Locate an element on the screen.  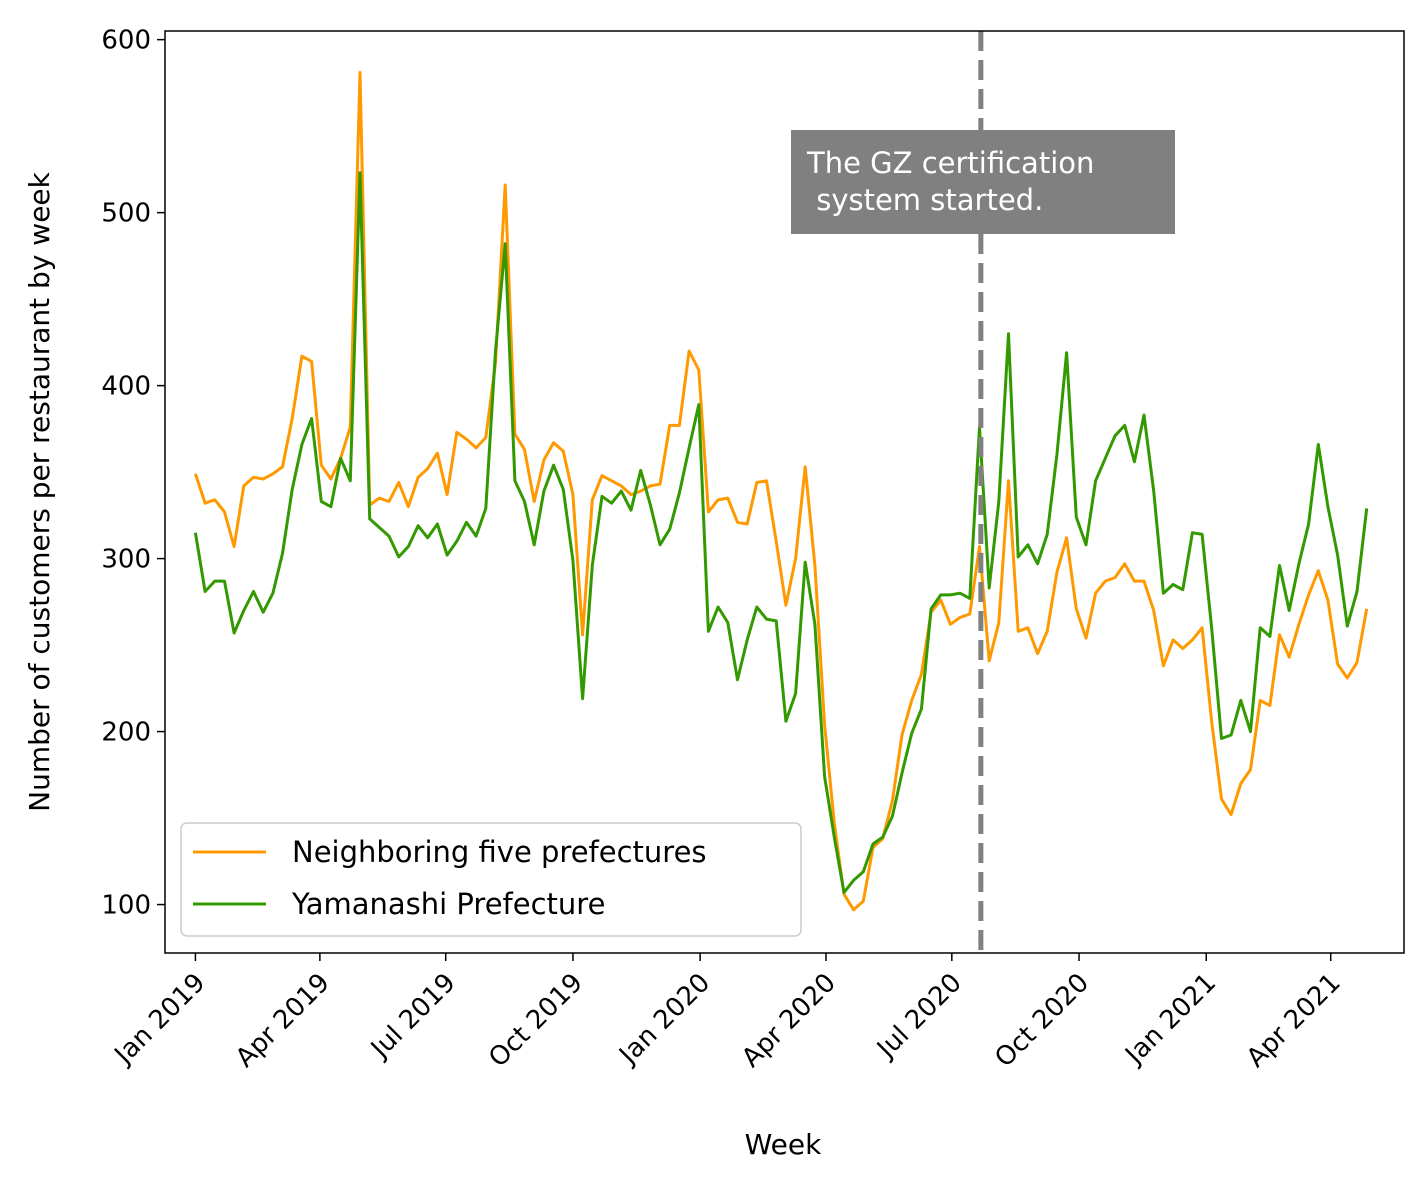
y-tick-label: 300 is located at coordinates (126, 560).